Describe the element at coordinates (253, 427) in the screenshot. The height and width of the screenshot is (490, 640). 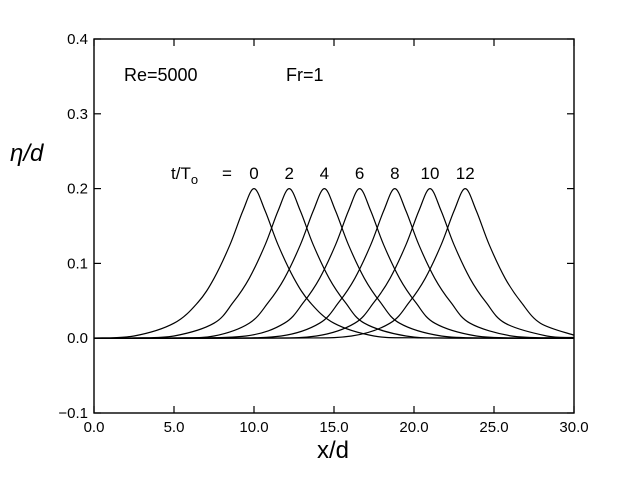
I see `x-tick-label: 10.0` at that location.